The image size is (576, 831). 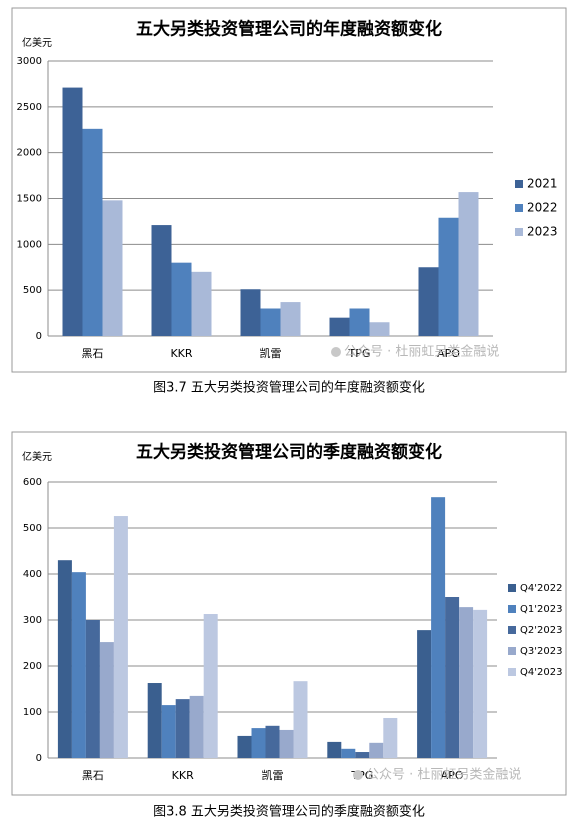 I want to click on y-tick-label: 100, so click(x=32, y=712).